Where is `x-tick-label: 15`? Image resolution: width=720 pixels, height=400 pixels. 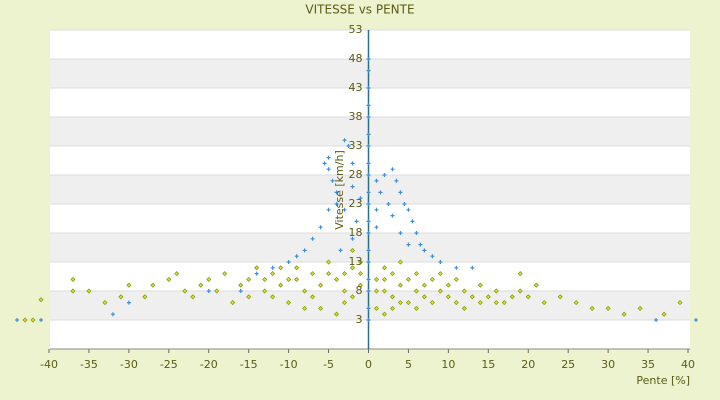 x-tick-label: 15 is located at coordinates (488, 364).